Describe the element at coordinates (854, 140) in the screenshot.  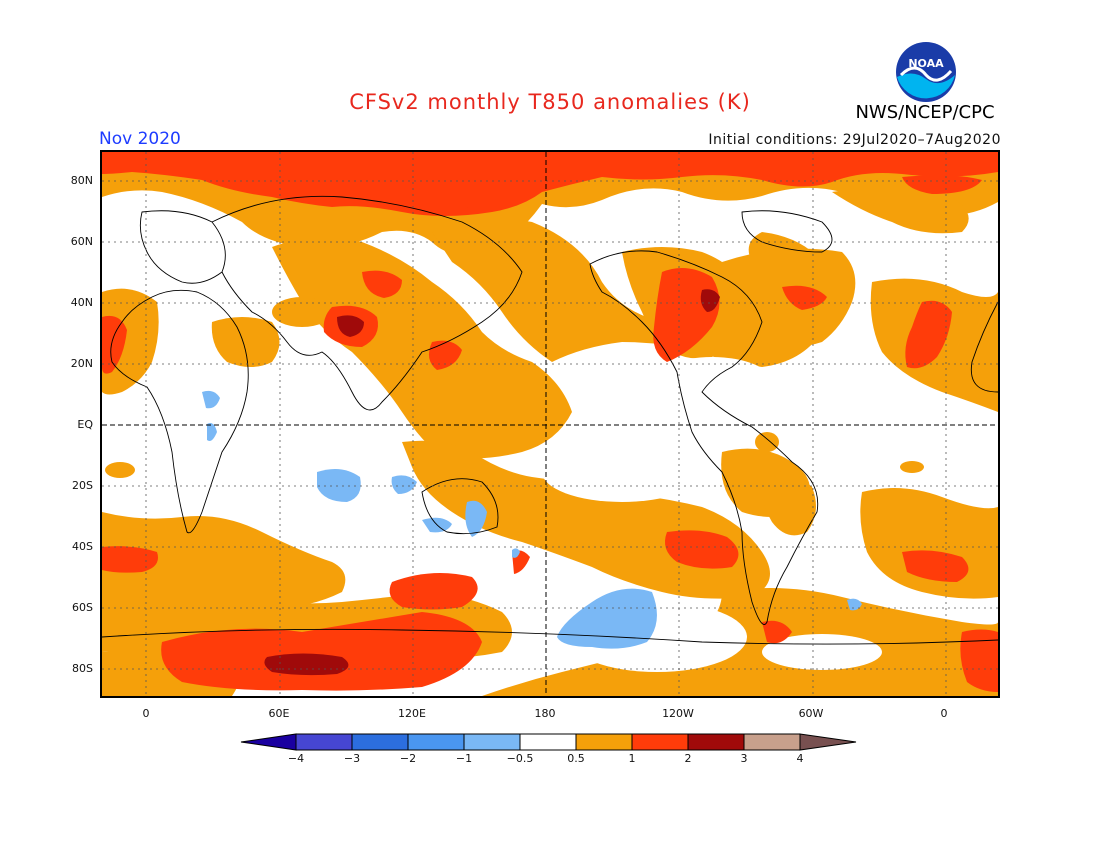
I see `initial-conditions: Initial conditions: 29Jul2020–7Aug2020` at that location.